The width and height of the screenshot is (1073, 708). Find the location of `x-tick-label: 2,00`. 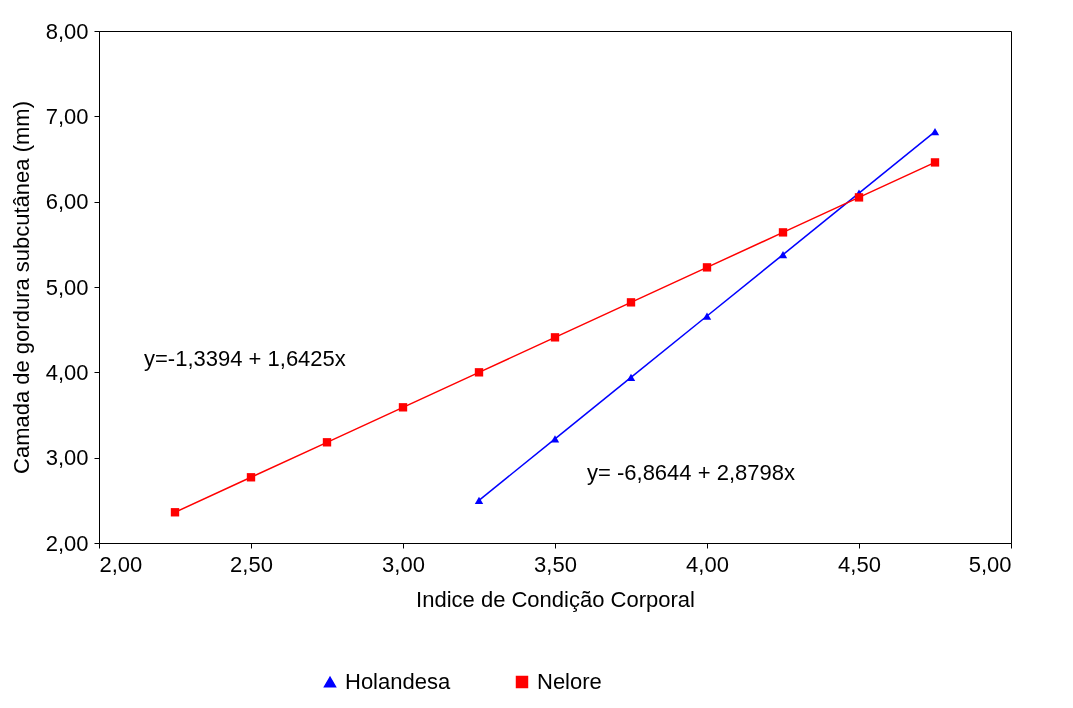

x-tick-label: 2,00 is located at coordinates (121, 564).